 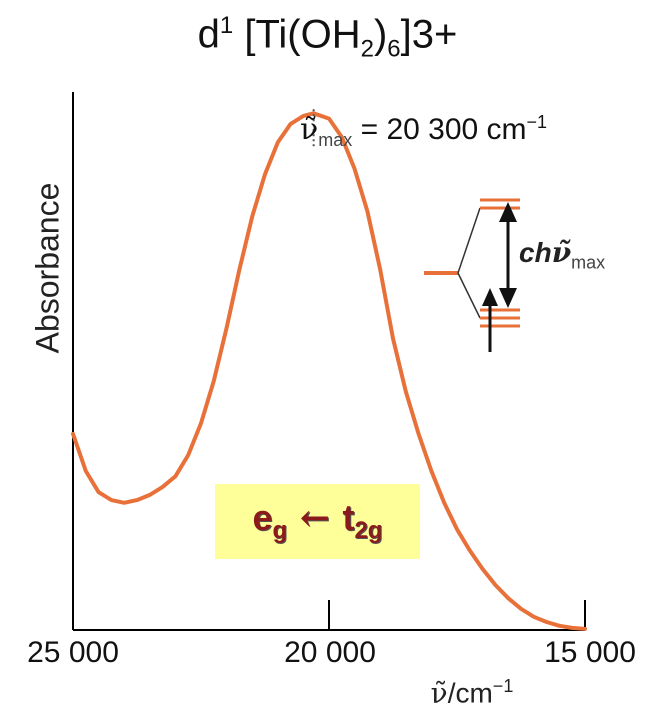 I want to click on energy-gap-label: chν̃max, so click(x=562, y=254).